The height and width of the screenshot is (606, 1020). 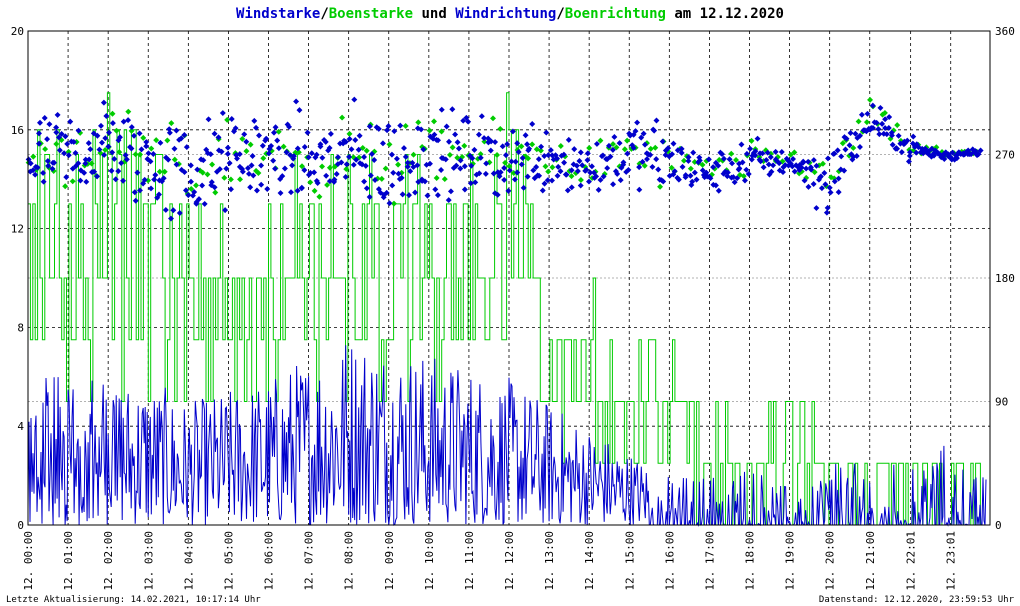 What do you see at coordinates (750, 561) in the screenshot?
I see `x-tick-label: 12. 18:00` at bounding box center [750, 561].